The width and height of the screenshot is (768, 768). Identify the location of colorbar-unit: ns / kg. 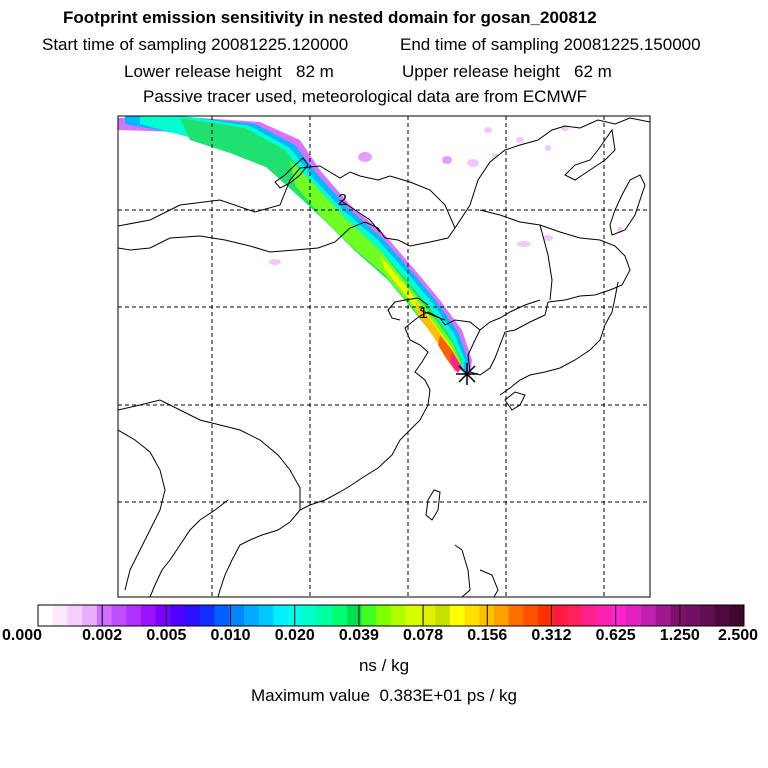
(384, 665).